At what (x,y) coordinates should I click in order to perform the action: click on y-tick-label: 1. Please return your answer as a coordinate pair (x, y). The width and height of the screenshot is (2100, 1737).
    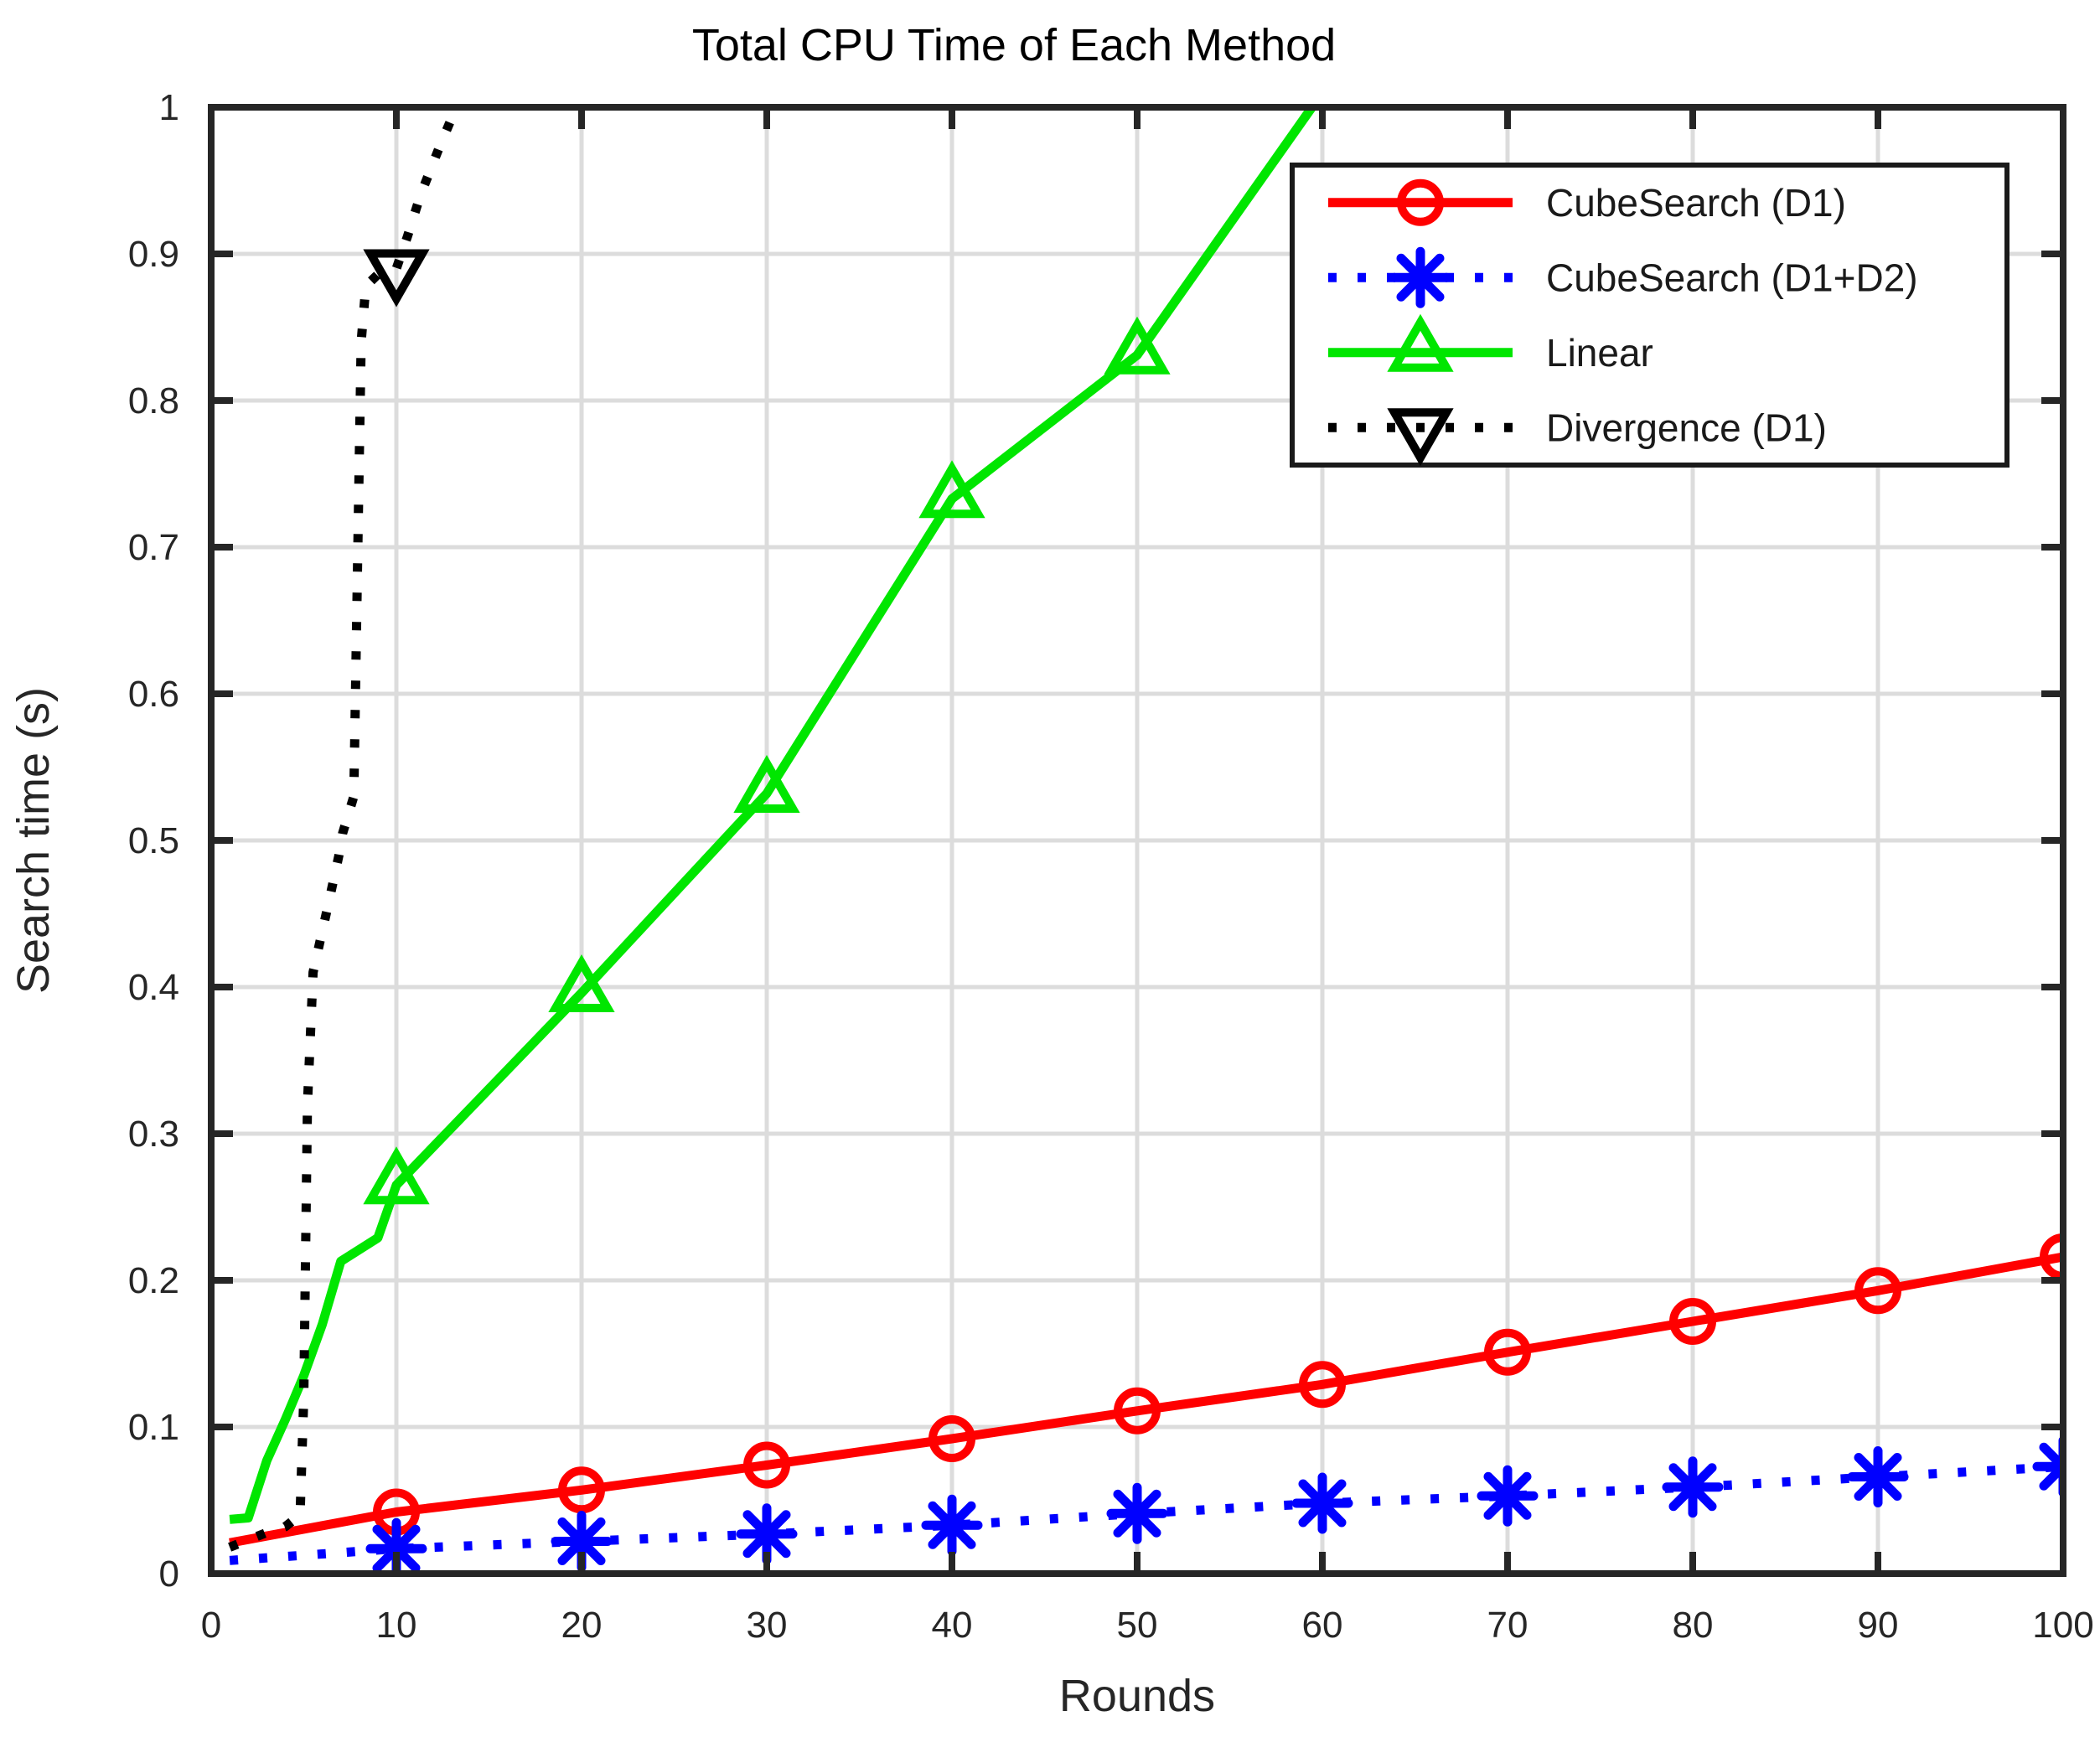
    Looking at the image, I should click on (169, 108).